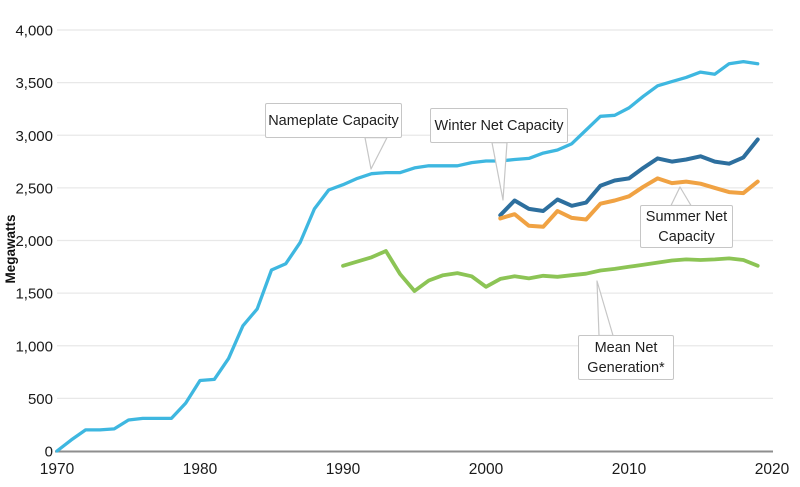 Image resolution: width=800 pixels, height=487 pixels. I want to click on x-tick-label: 1970, so click(57, 469).